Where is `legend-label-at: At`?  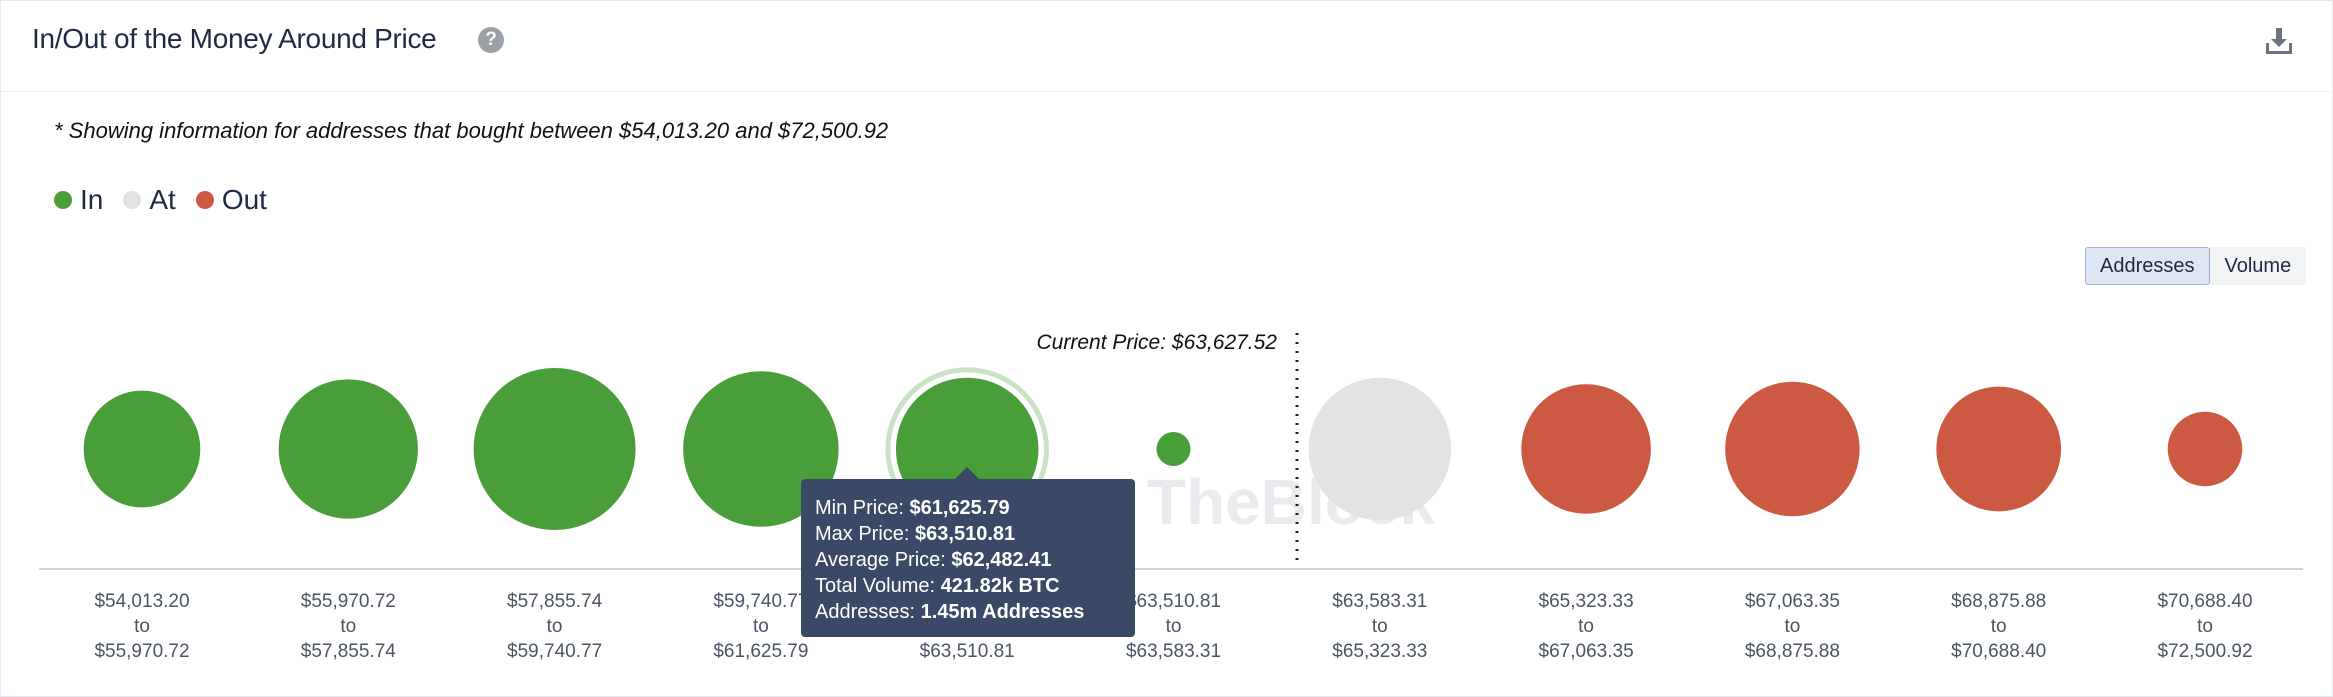
legend-label-at: At is located at coordinates (162, 199).